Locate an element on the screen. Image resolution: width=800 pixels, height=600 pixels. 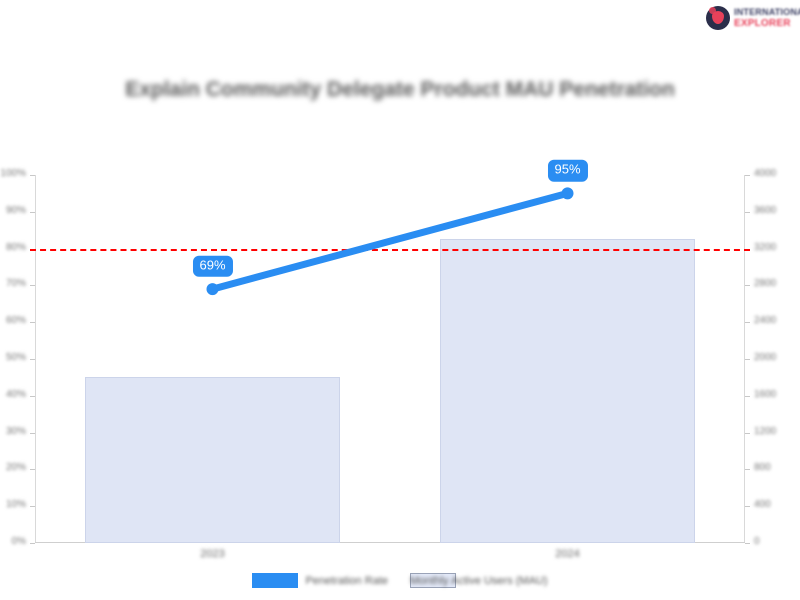
line-series is located at coordinates (390, 241).